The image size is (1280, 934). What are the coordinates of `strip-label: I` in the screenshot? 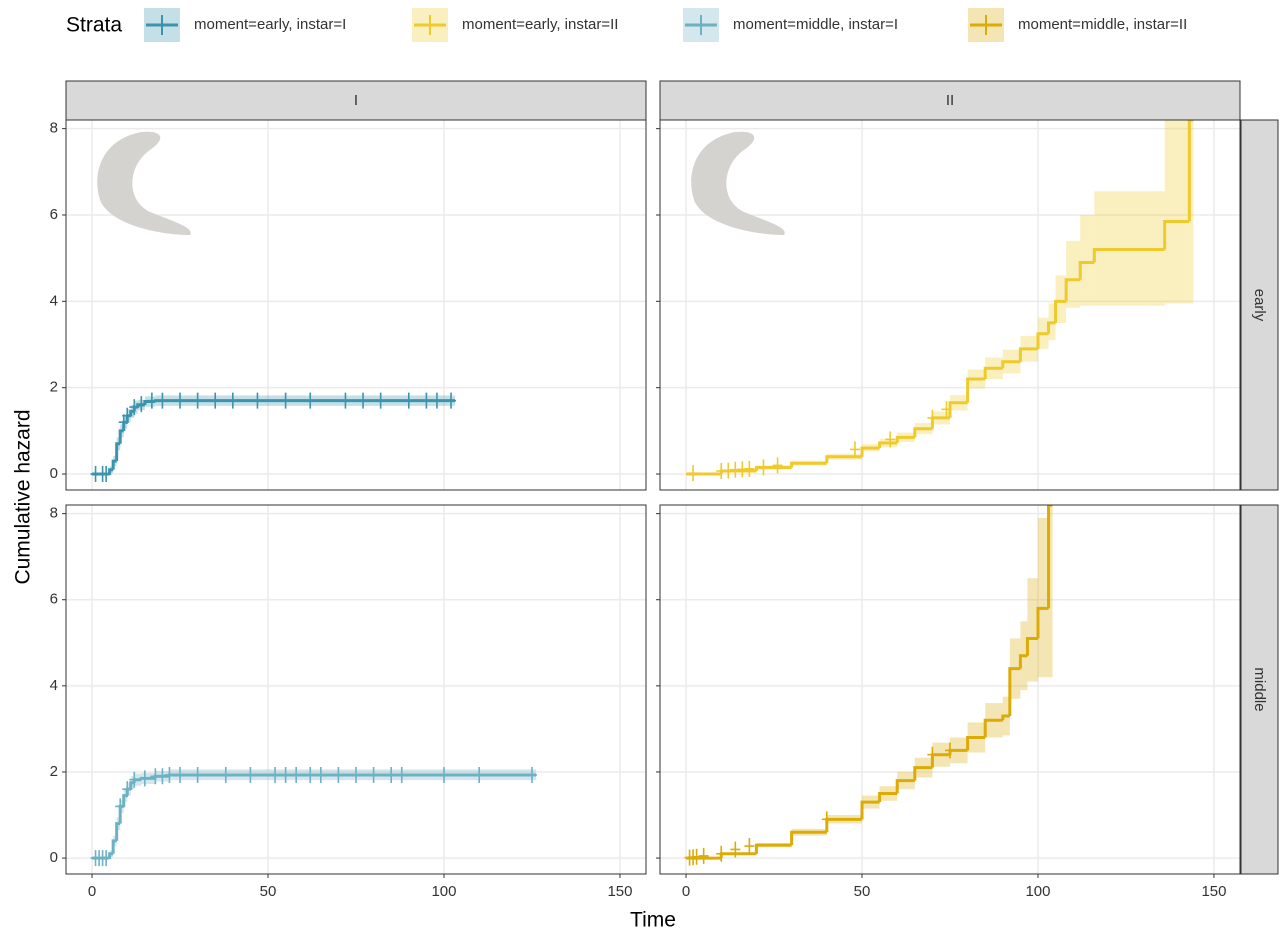 It's located at (356, 100).